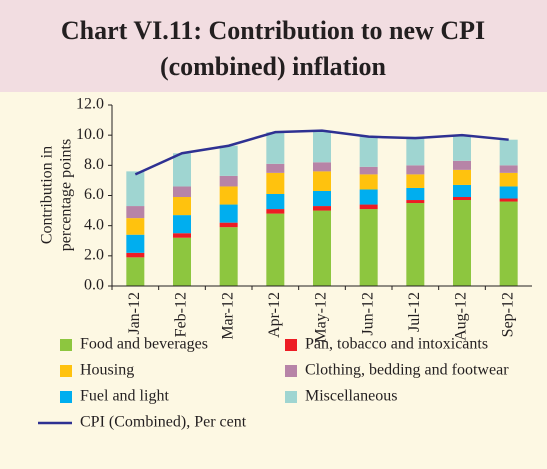 The image size is (547, 469). What do you see at coordinates (273, 66) in the screenshot?
I see `chart-title: (combined) inflation` at bounding box center [273, 66].